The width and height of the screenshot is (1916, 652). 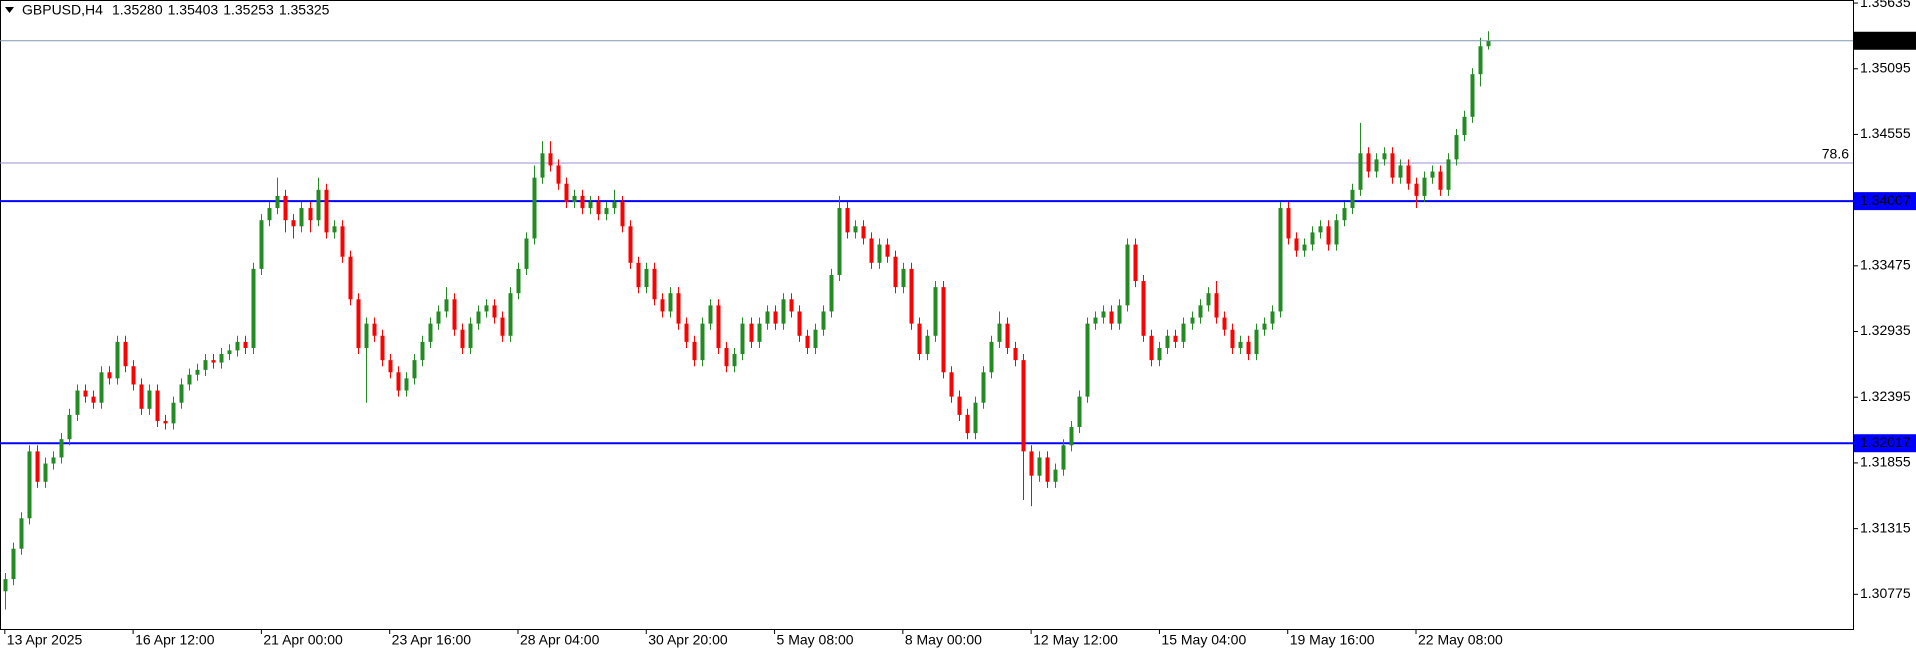 What do you see at coordinates (137, 10) in the screenshot?
I see `ohlc-value: 1.35280` at bounding box center [137, 10].